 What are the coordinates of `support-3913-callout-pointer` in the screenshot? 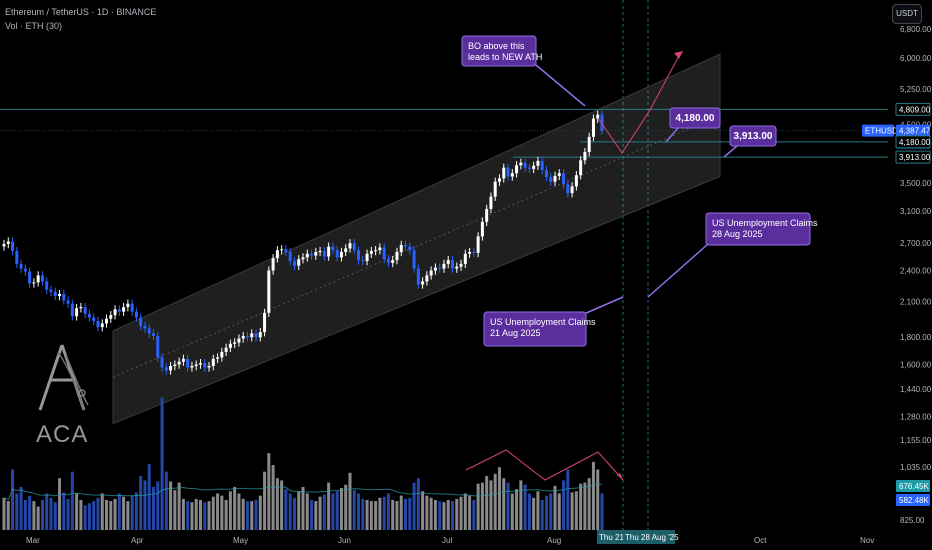 It's located at (730, 151).